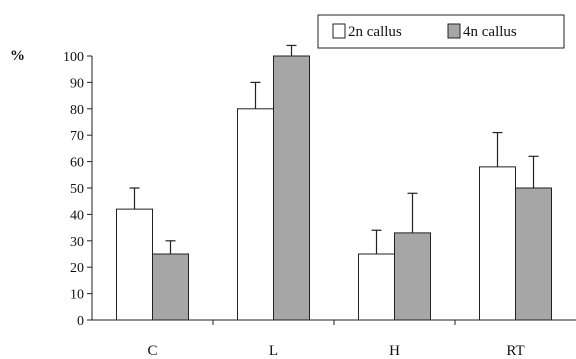 The height and width of the screenshot is (359, 576). Describe the element at coordinates (152, 351) in the screenshot. I see `x-tick-label: C` at that location.